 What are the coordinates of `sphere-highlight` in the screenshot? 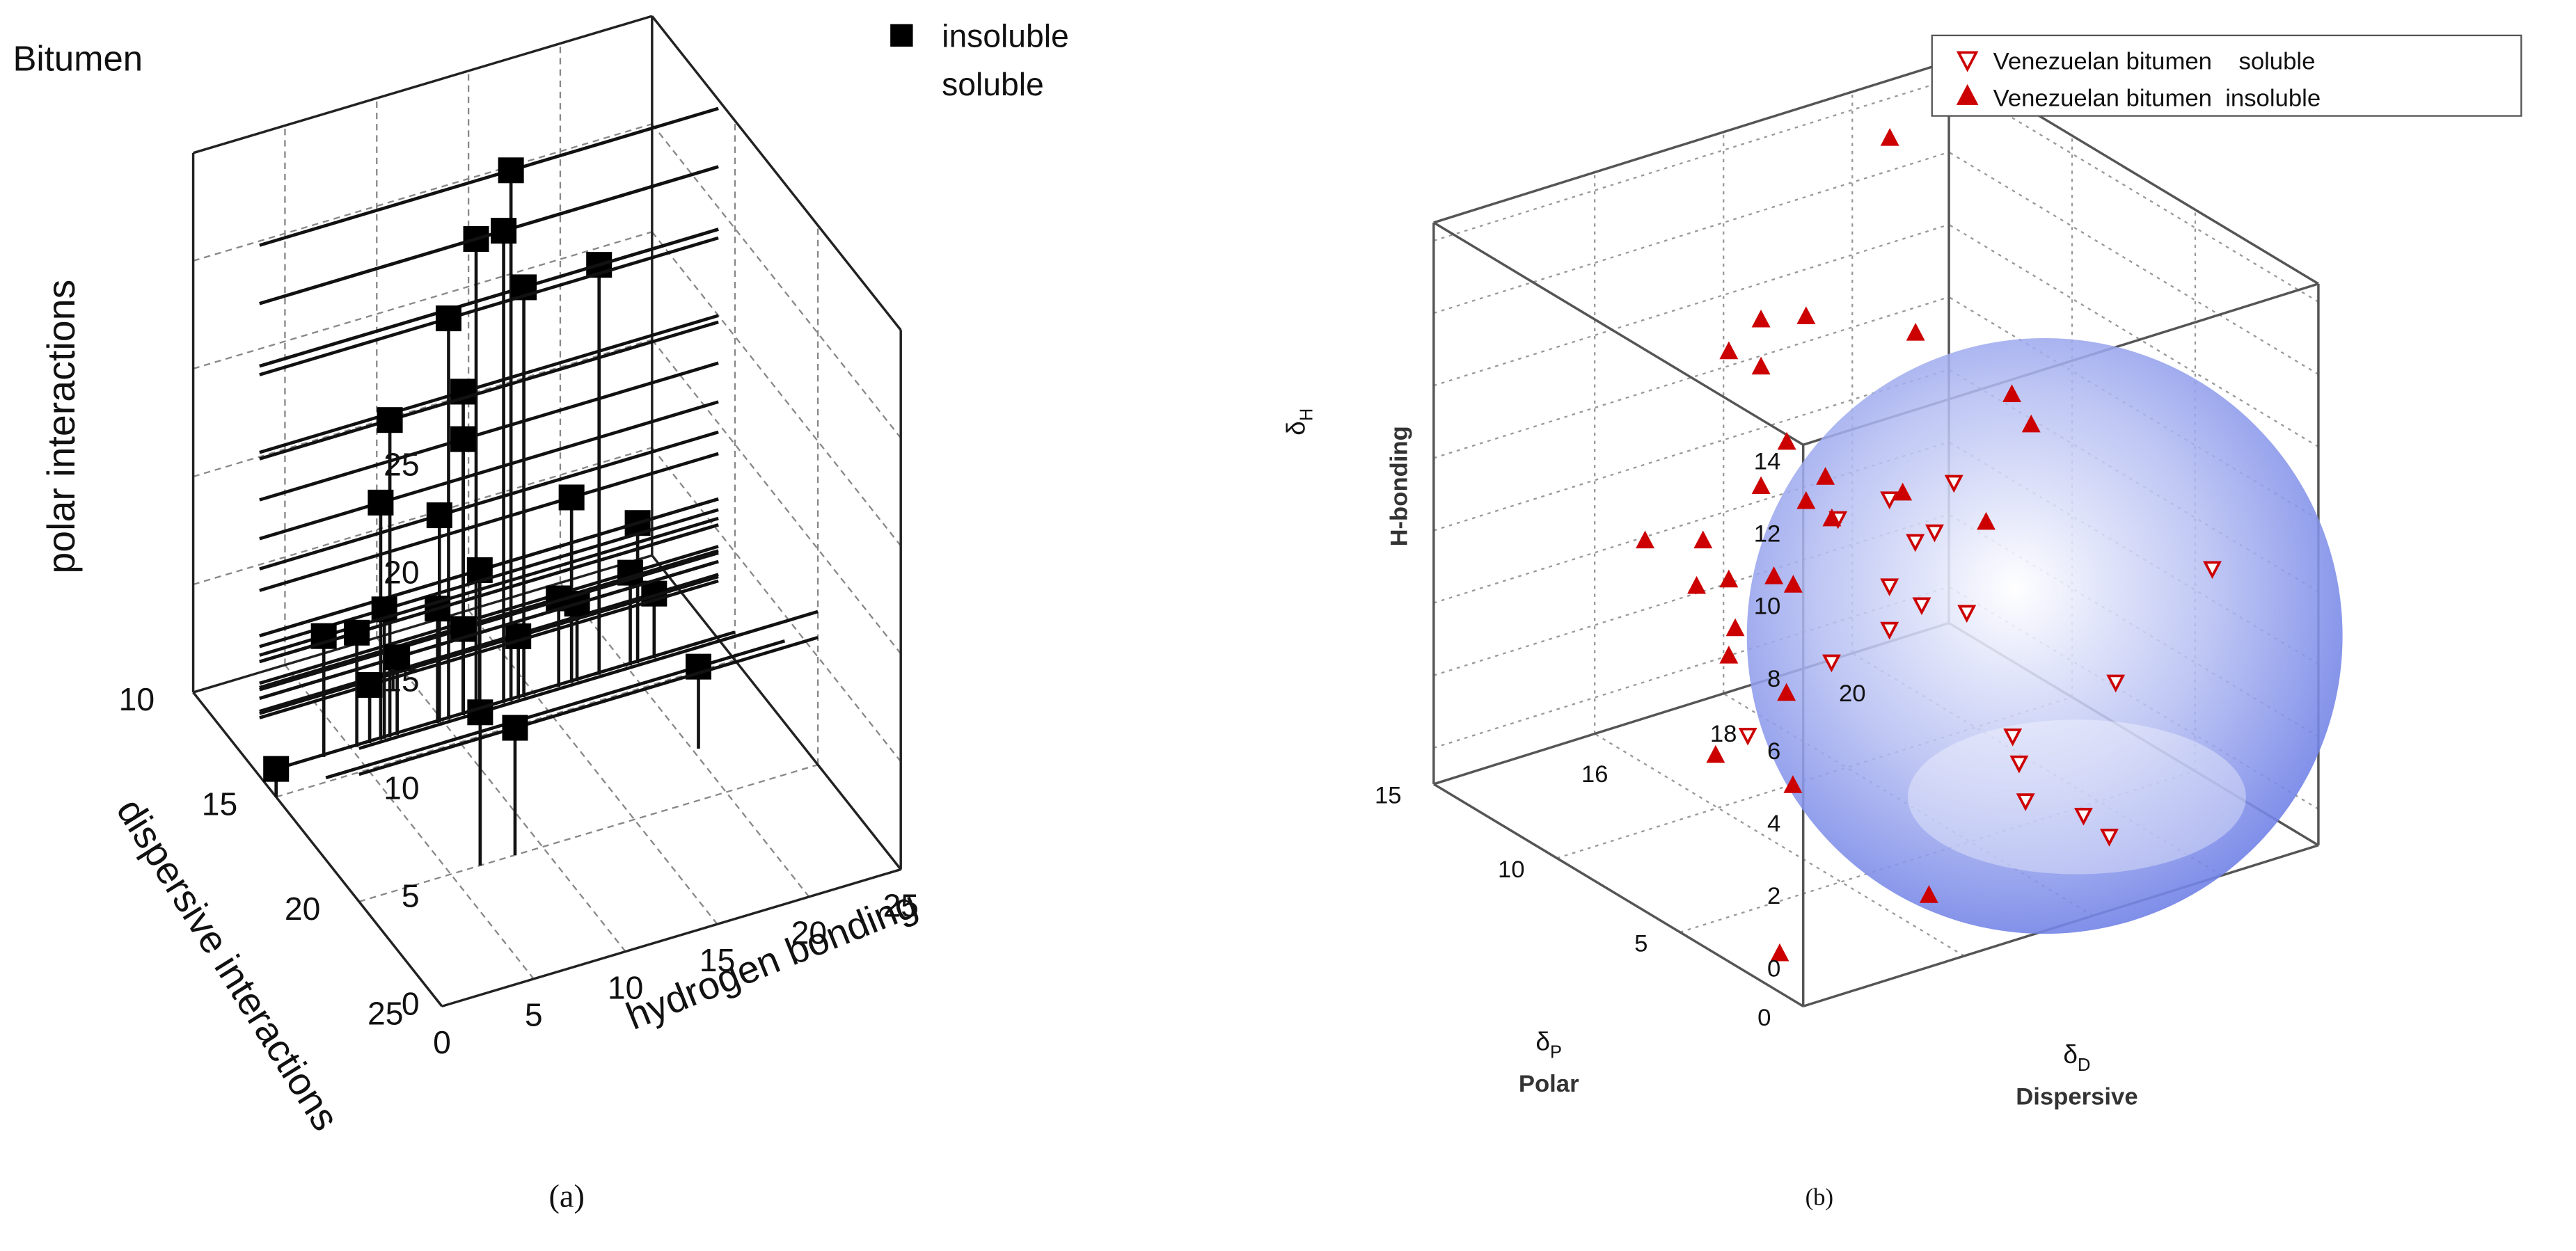 It's located at (2077, 797).